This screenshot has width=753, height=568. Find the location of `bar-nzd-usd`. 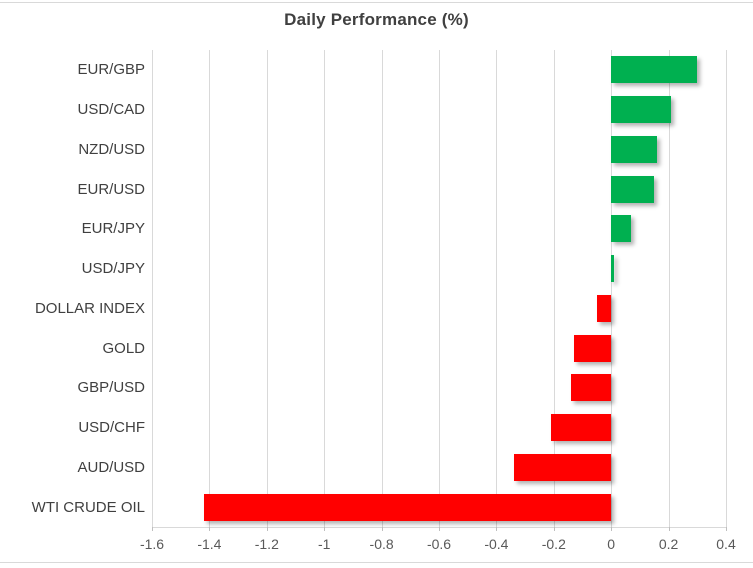

bar-nzd-usd is located at coordinates (634, 149).